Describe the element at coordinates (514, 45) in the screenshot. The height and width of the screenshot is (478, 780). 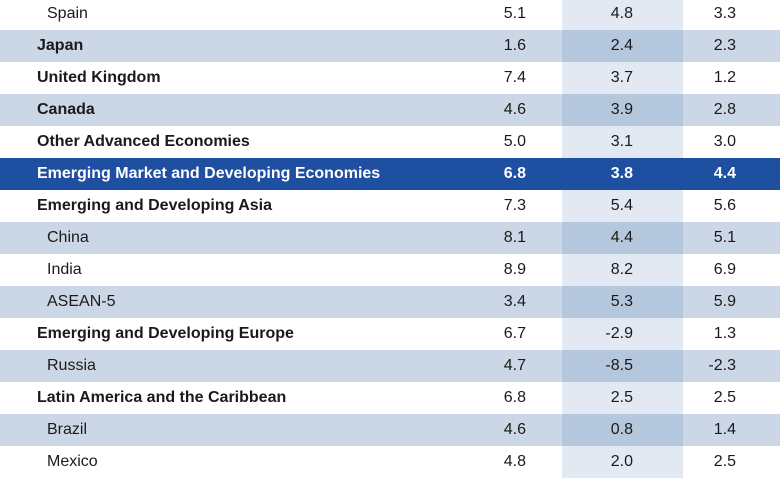
I see `value-cell-v1: 1.6` at that location.